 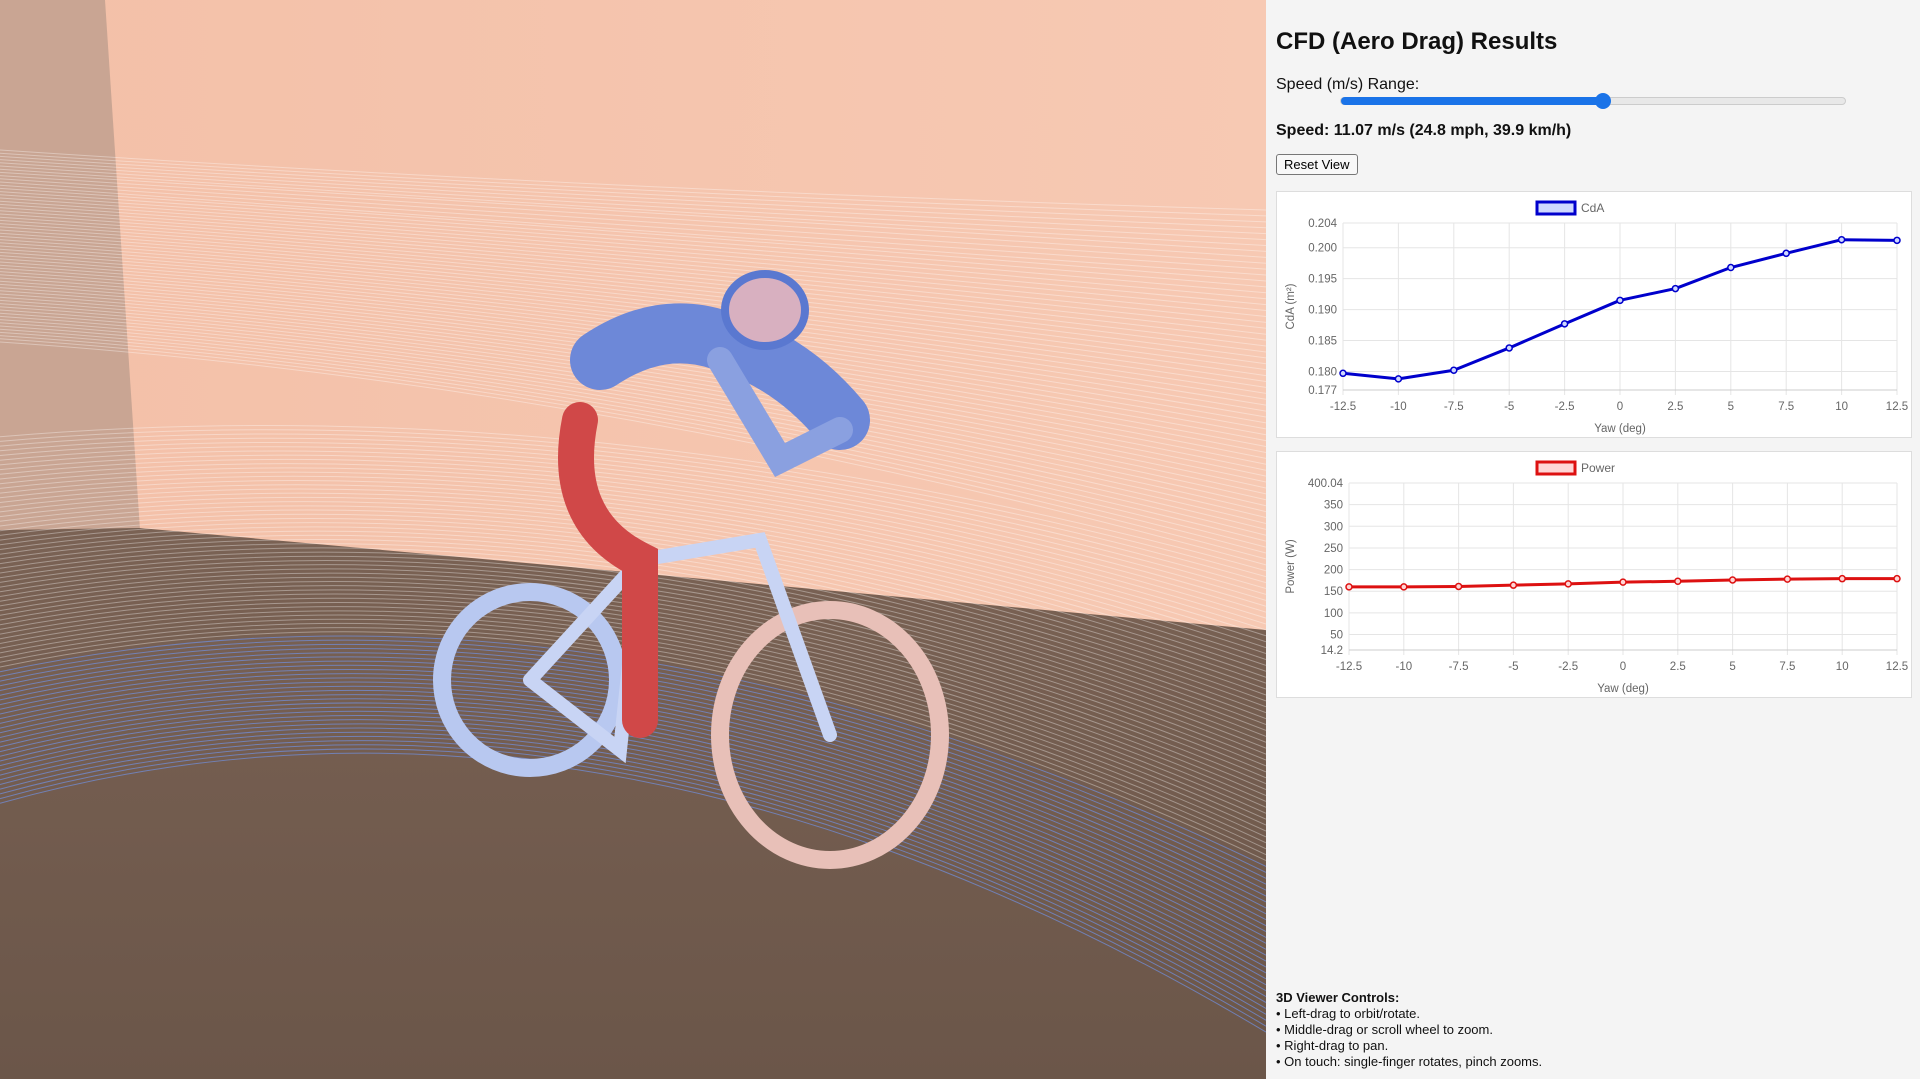 What do you see at coordinates (1897, 667) in the screenshot?
I see `x-tick-label: 12.5` at bounding box center [1897, 667].